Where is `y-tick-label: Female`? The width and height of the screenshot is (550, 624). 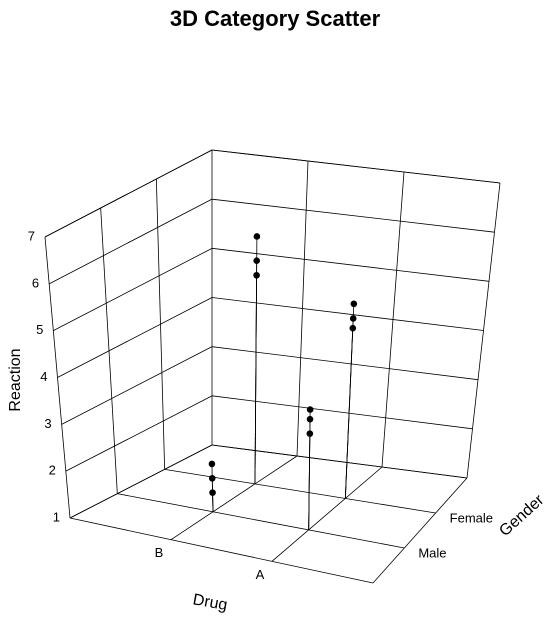 y-tick-label: Female is located at coordinates (471, 517).